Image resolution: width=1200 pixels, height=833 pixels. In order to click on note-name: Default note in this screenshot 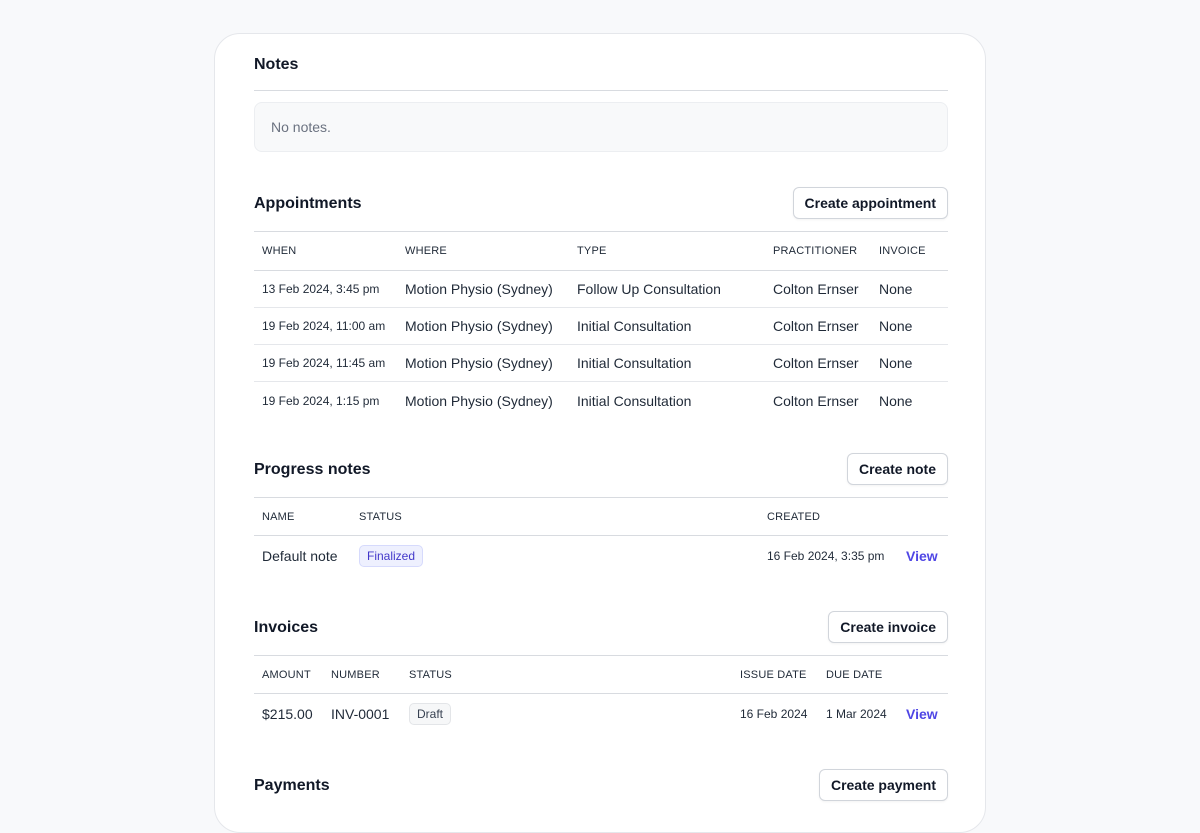, I will do `click(300, 556)`.